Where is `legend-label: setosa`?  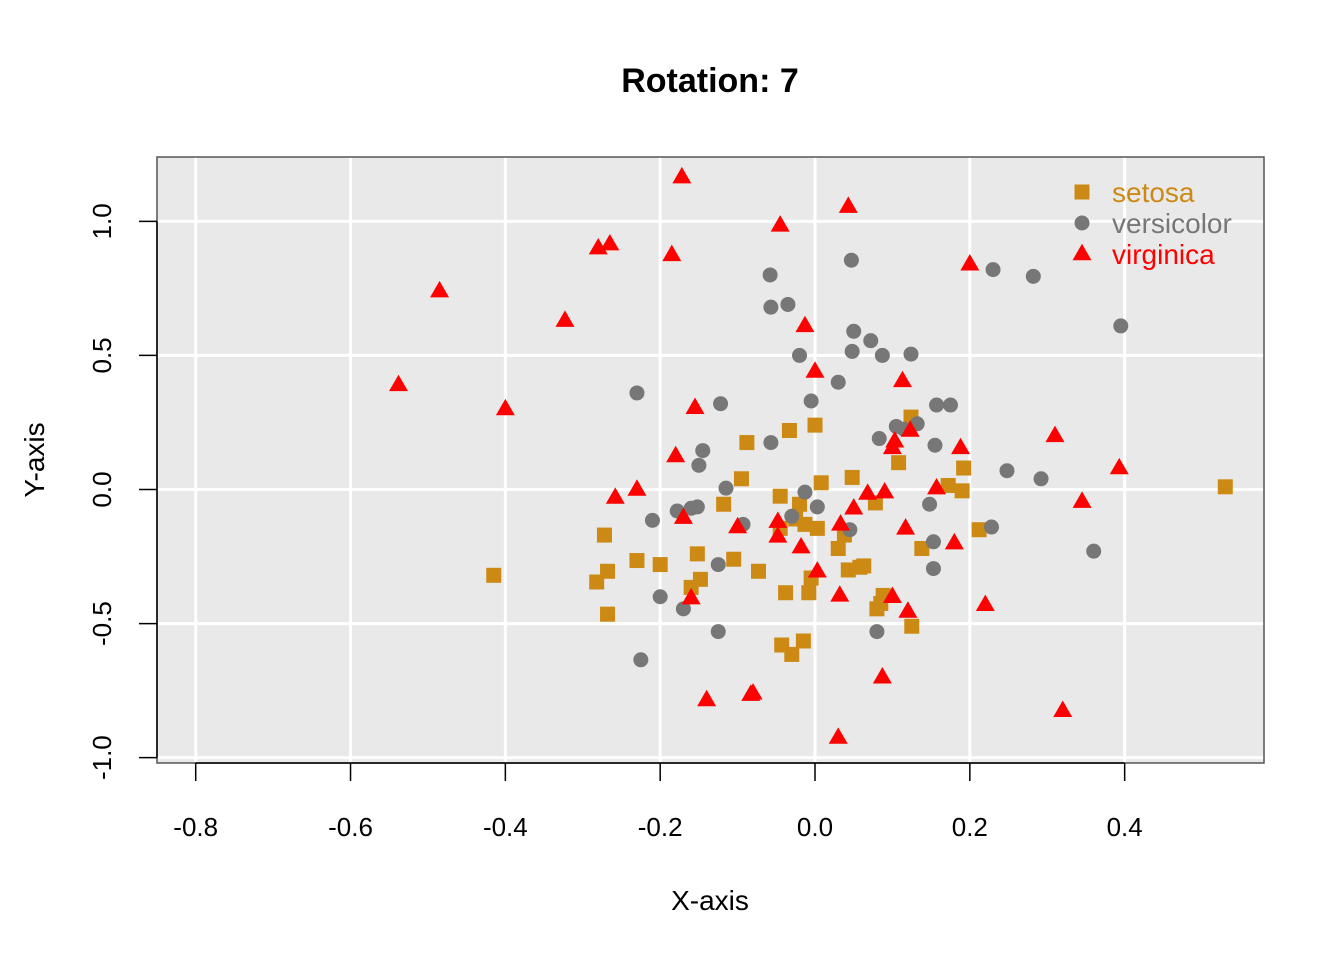 legend-label: setosa is located at coordinates (1153, 192).